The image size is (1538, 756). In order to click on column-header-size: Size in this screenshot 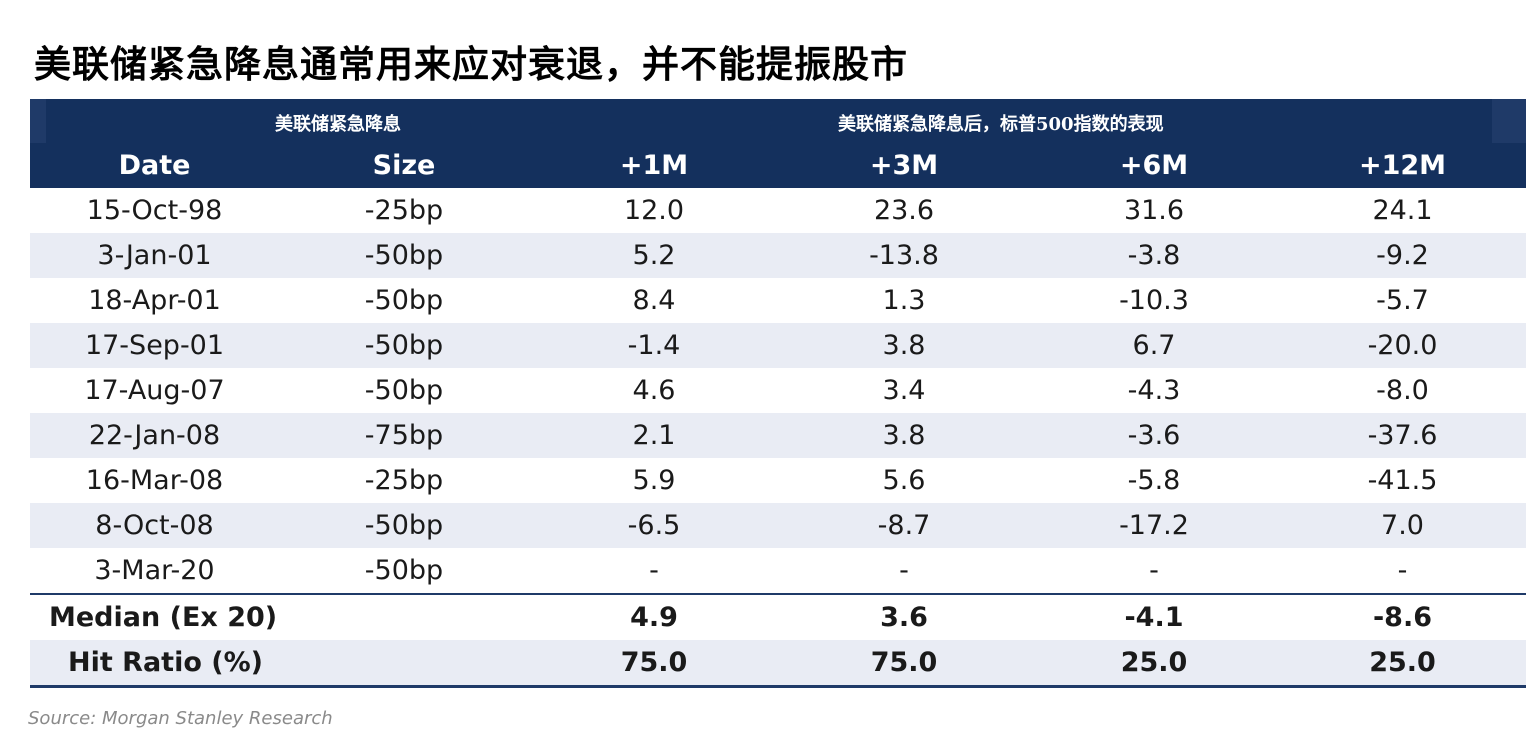, I will do `click(404, 165)`.